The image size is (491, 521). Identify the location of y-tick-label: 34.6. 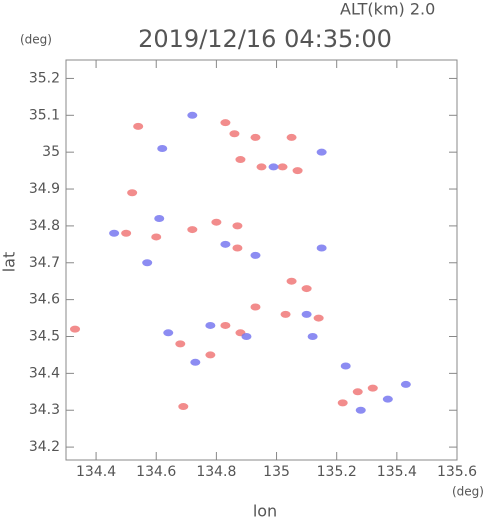
(44, 300).